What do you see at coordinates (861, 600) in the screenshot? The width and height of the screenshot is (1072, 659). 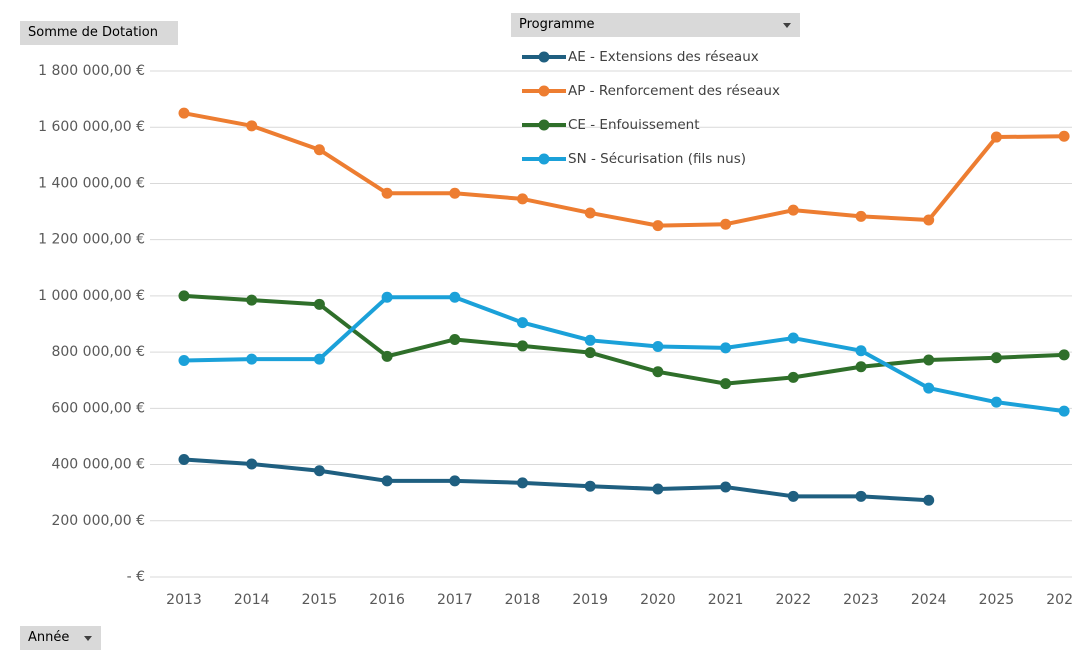 I see `x-tick-label: 2023` at bounding box center [861, 600].